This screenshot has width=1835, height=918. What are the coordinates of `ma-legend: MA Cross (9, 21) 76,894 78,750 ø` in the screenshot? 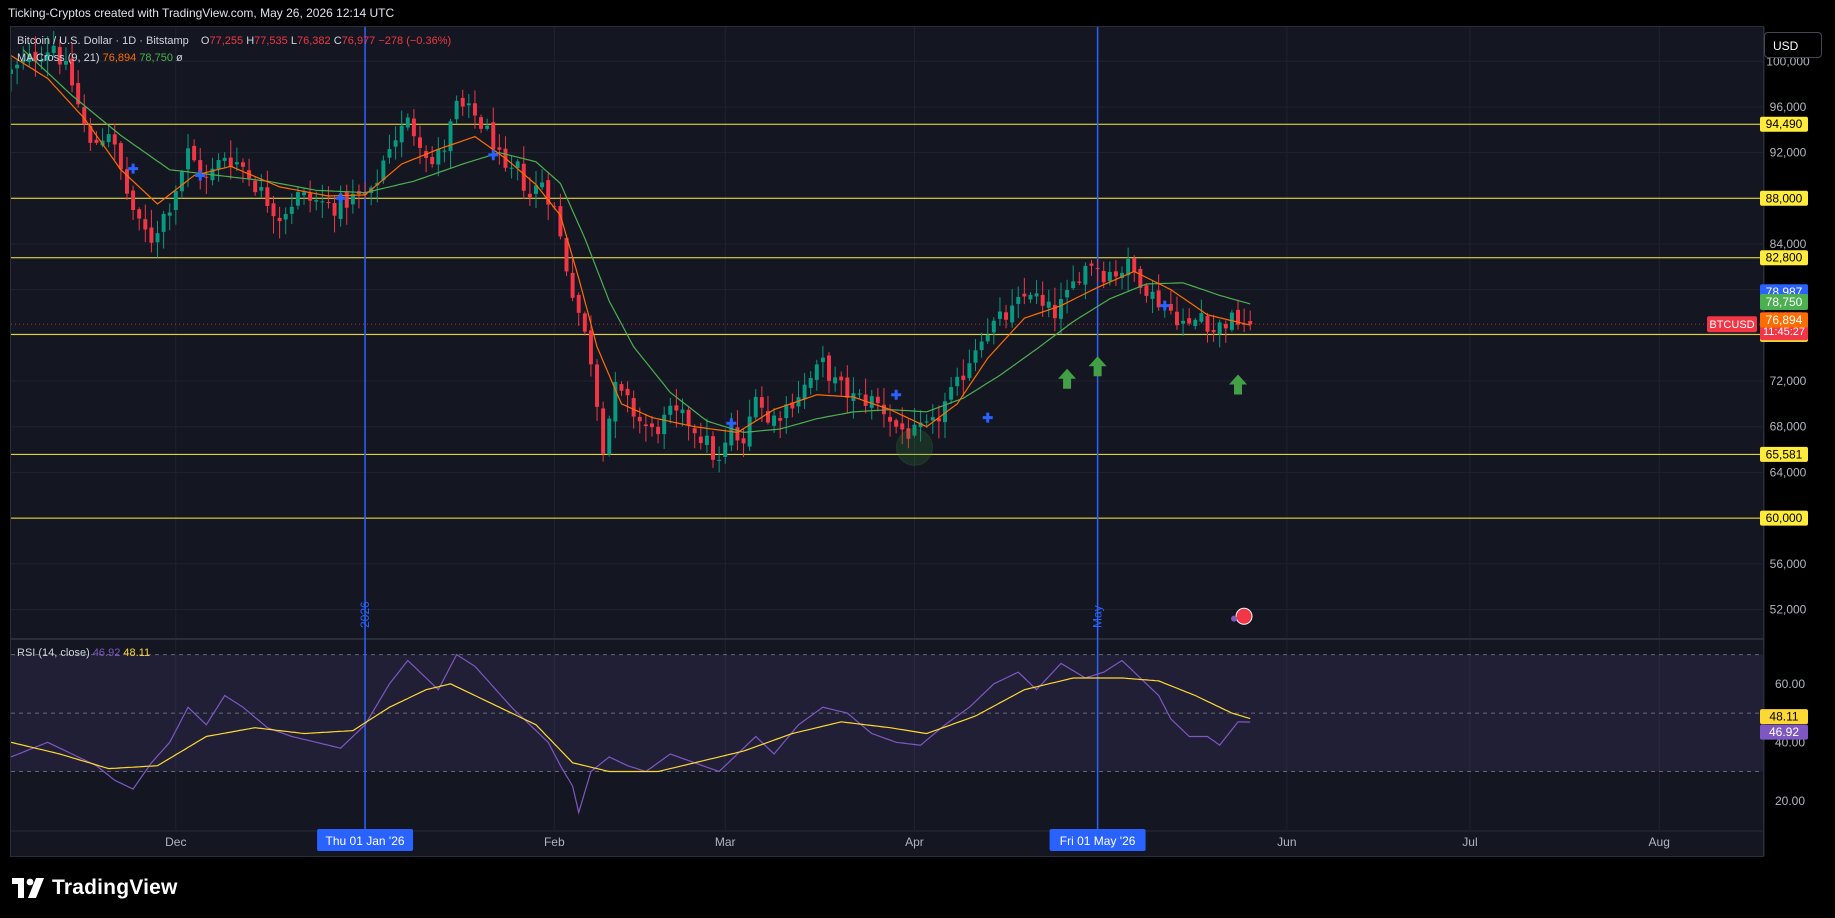 It's located at (100, 58).